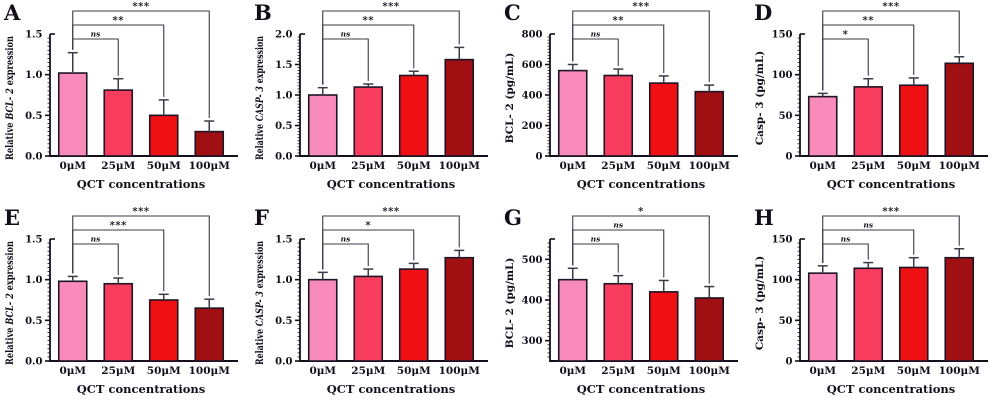 This screenshot has width=1000, height=410. What do you see at coordinates (283, 157) in the screenshot?
I see `y-tick-label: 0.0` at bounding box center [283, 157].